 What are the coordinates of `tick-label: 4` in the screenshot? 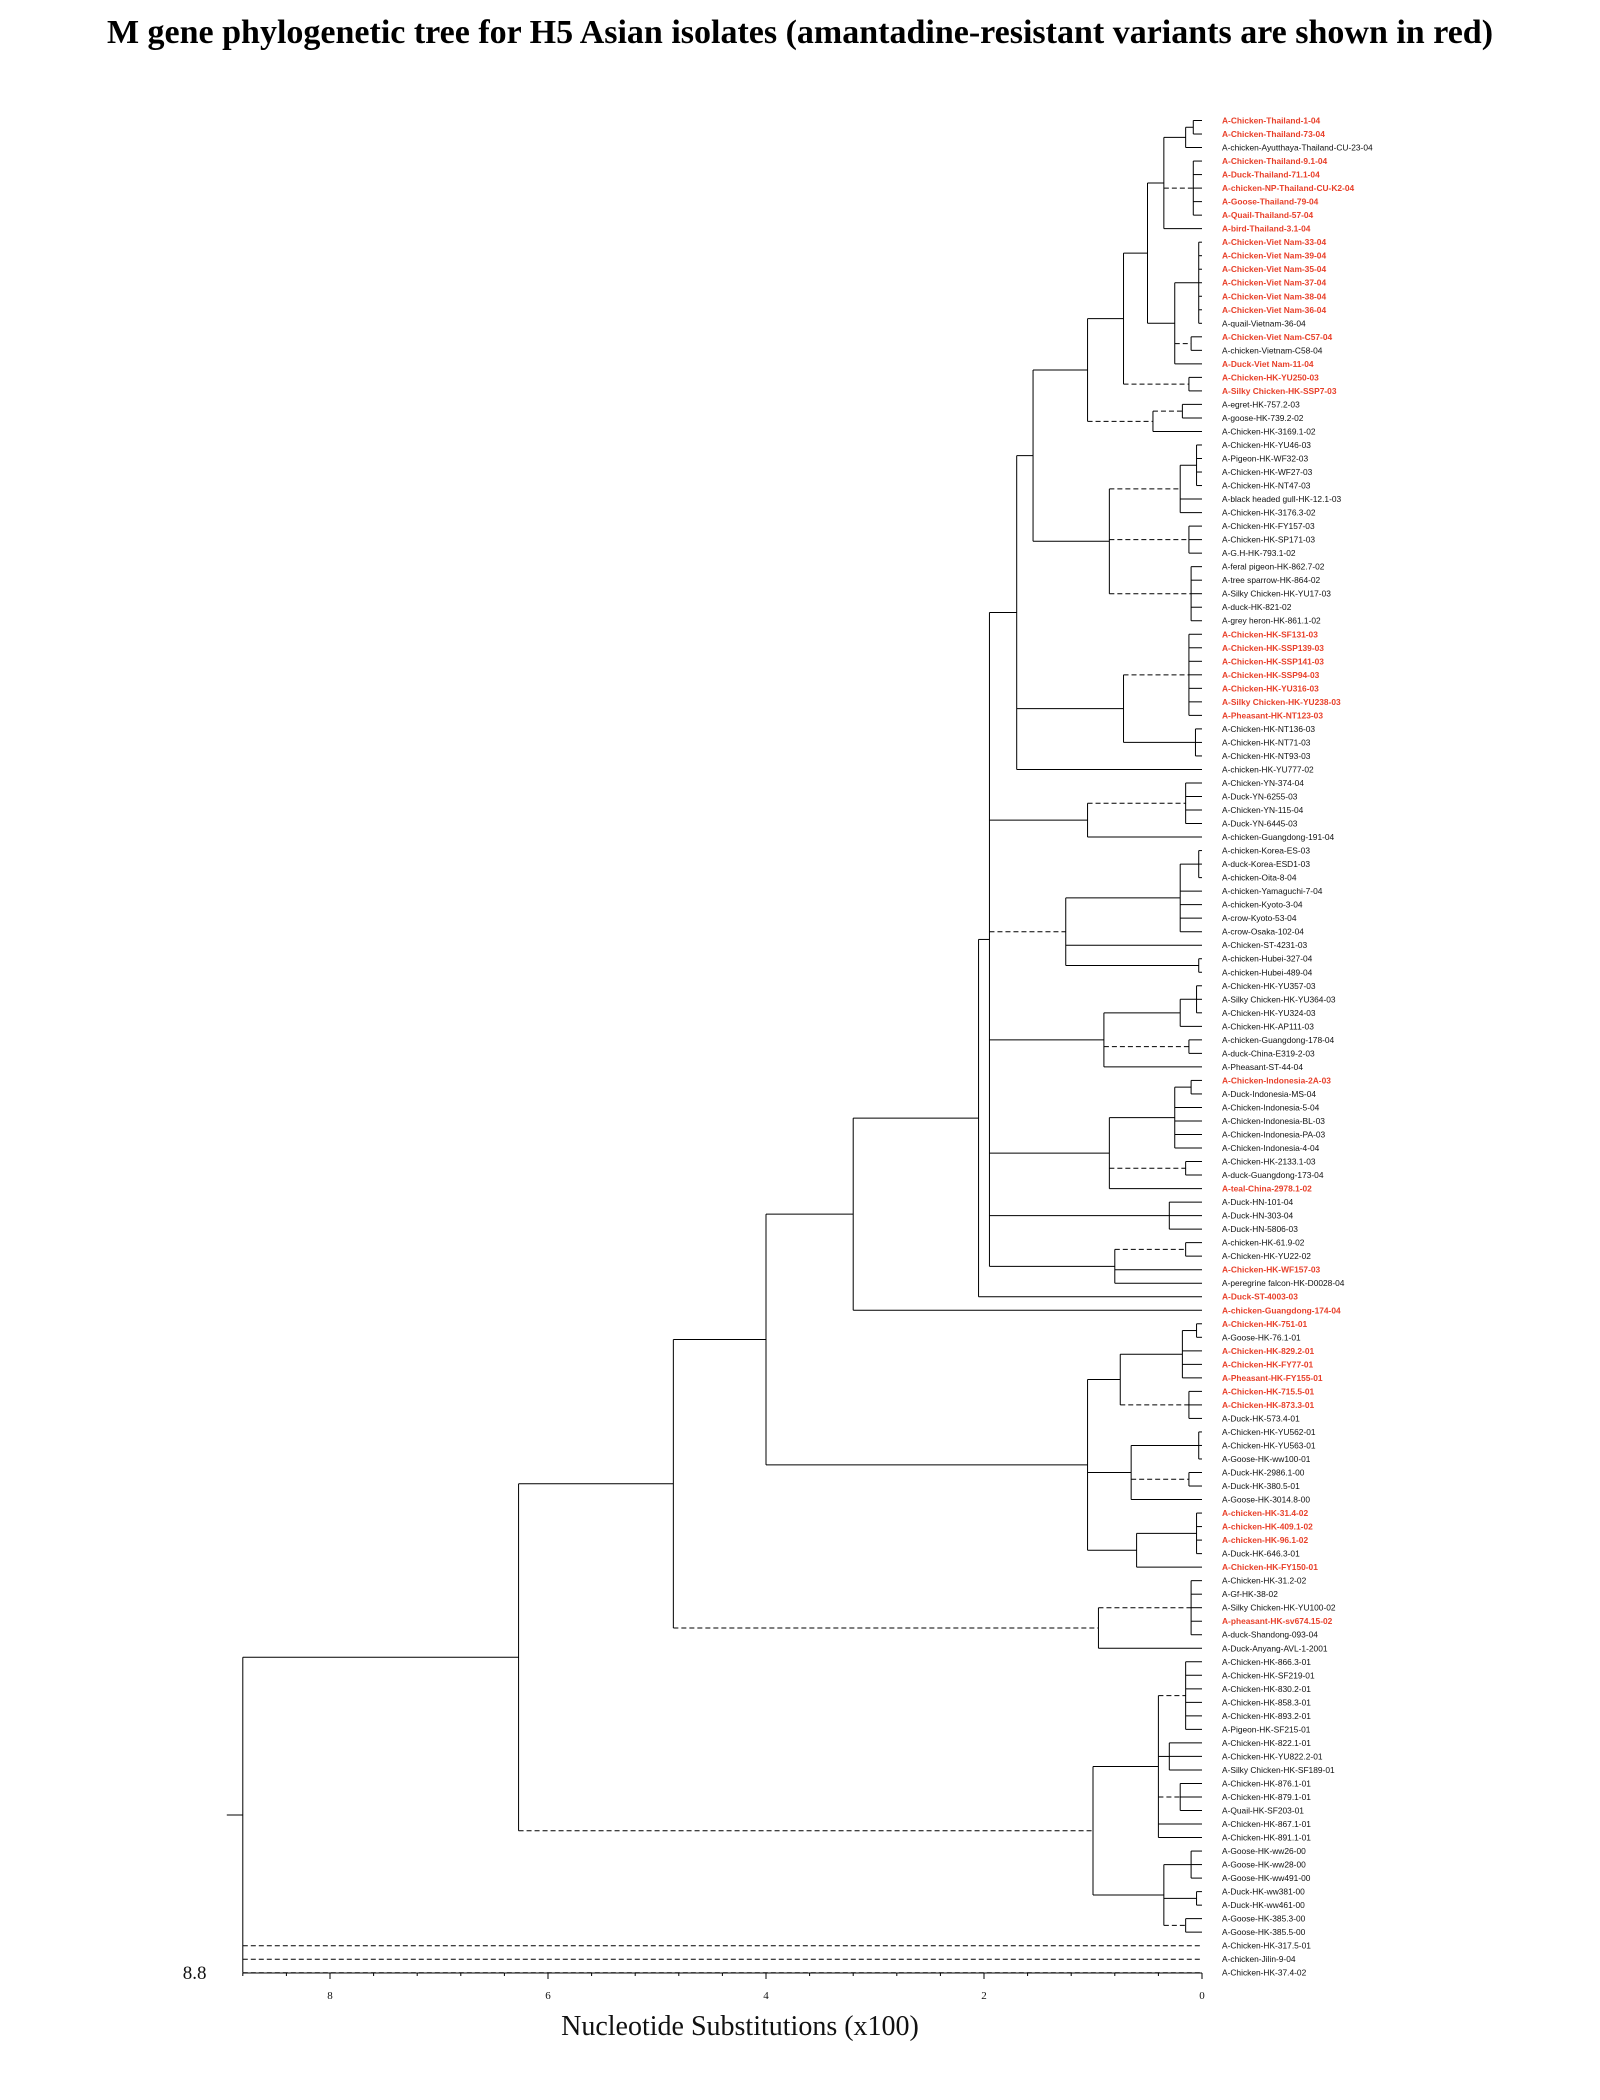 It's located at (766, 1996).